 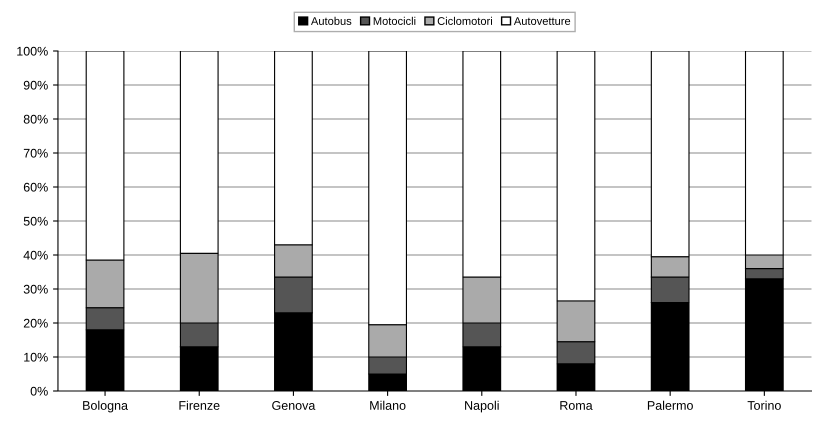 I want to click on y-tick-label: 50%, so click(x=36, y=221).